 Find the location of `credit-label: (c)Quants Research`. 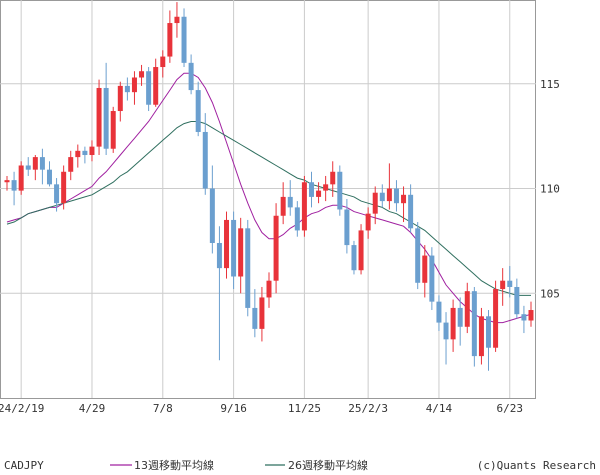

credit-label: (c)Quants Research is located at coordinates (536, 465).